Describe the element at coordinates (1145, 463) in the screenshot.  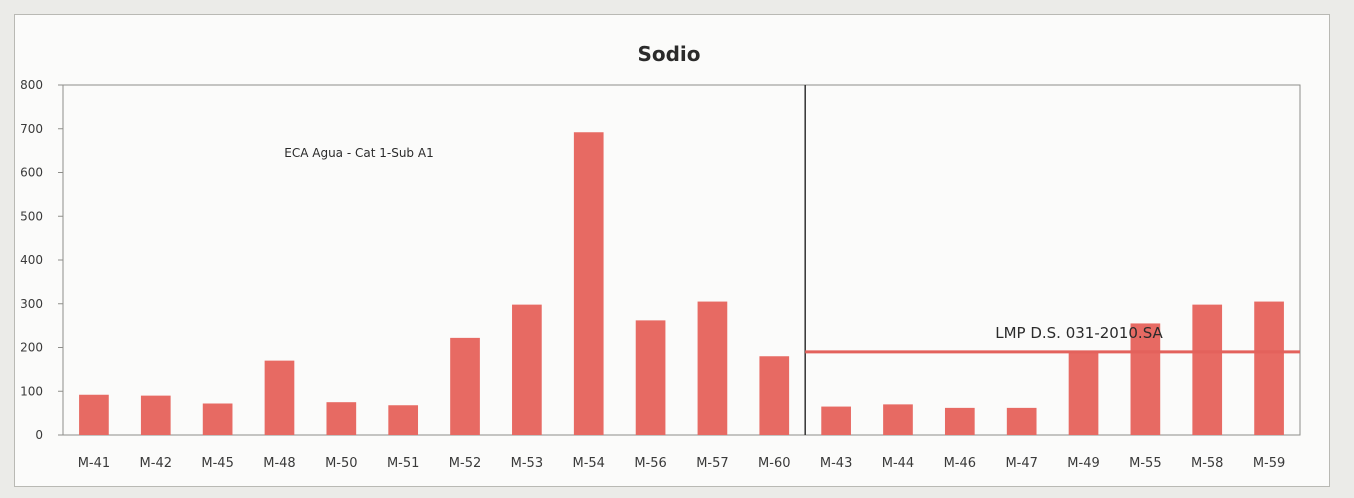
I see `x-tick-label: M-55` at that location.